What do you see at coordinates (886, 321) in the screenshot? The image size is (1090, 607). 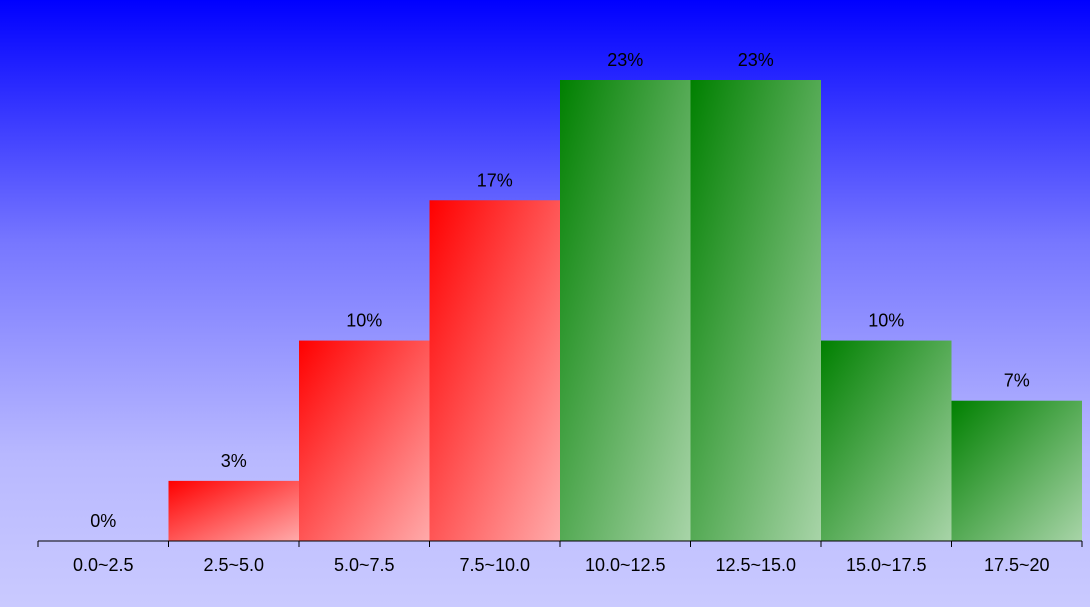 I see `data-label-6: 10%` at bounding box center [886, 321].